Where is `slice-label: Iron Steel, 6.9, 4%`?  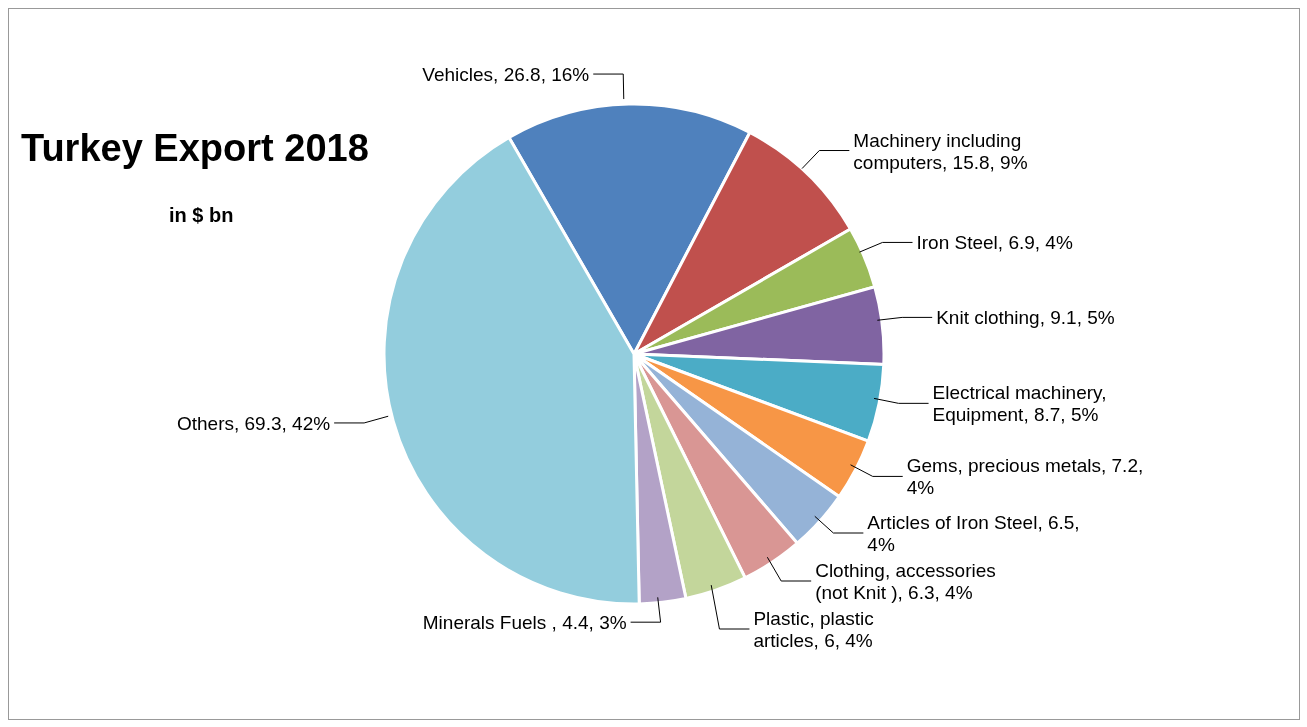
slice-label: Iron Steel, 6.9, 4% is located at coordinates (994, 242).